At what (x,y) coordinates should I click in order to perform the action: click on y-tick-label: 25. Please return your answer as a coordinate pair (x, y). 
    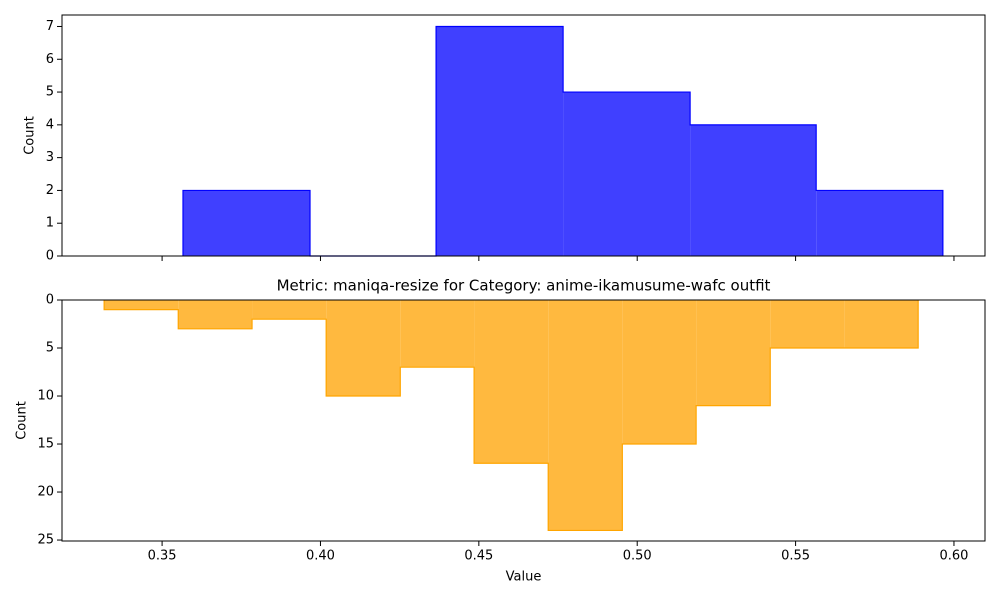
    Looking at the image, I should click on (45, 540).